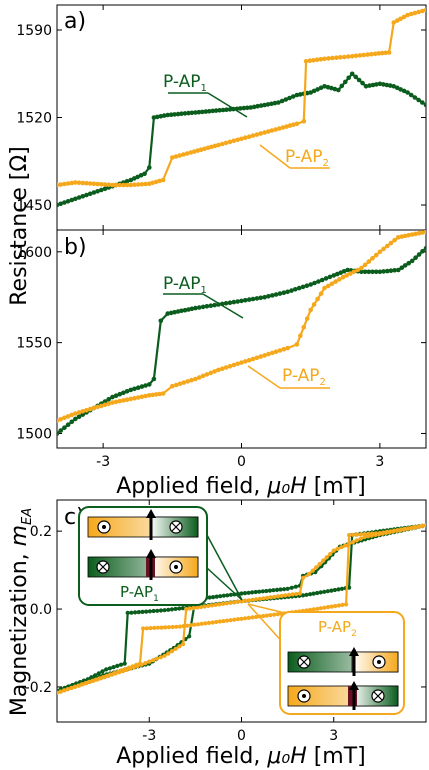 Image resolution: width=429 pixels, height=770 pixels. Describe the element at coordinates (304, 662) in the screenshot. I see `cross-icon-mark` at that location.